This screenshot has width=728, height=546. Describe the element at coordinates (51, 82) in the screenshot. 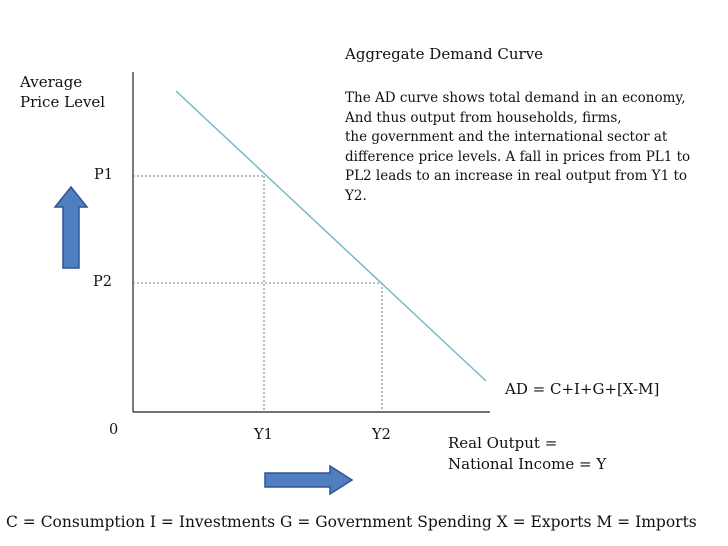

I see `y-axis-label-line: Average` at that location.